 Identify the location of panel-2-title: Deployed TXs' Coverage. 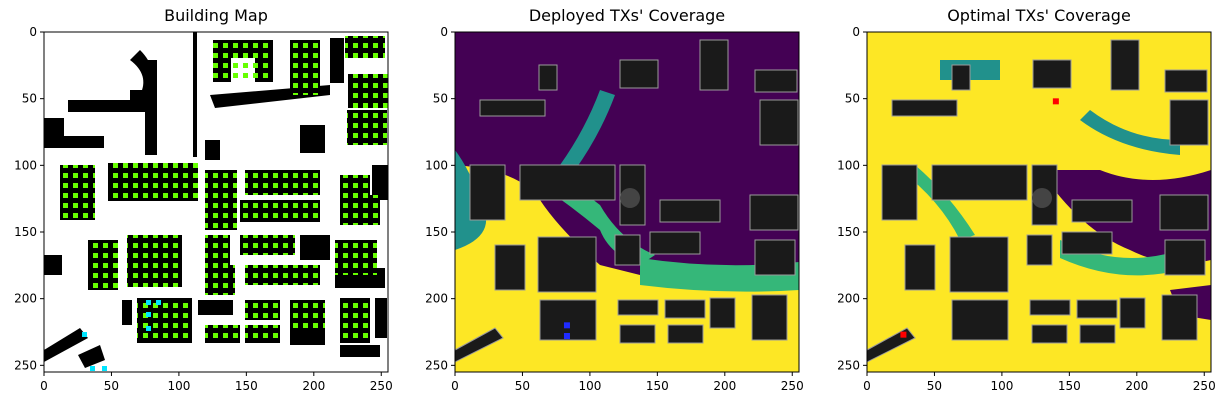
(627, 15).